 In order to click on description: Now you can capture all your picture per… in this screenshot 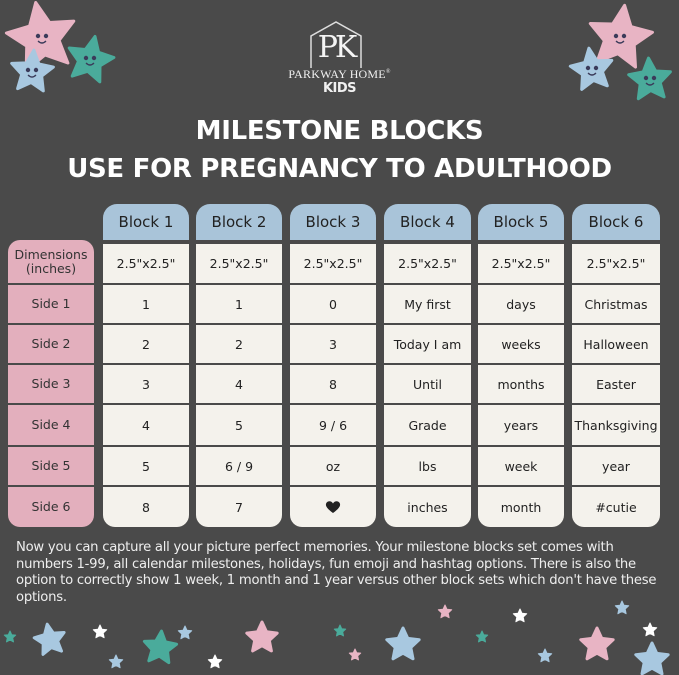, I will do `click(336, 572)`.